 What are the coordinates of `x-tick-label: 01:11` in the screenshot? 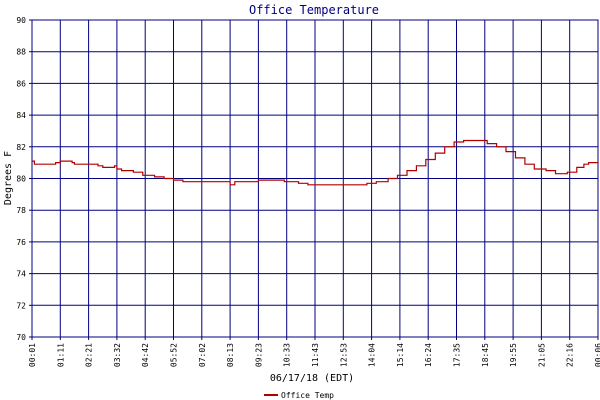 It's located at (60, 355).